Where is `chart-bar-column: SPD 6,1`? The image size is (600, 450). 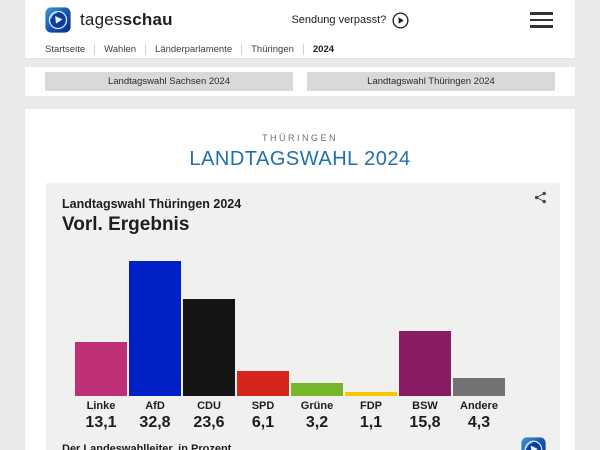 chart-bar-column: SPD 6,1 is located at coordinates (263, 344).